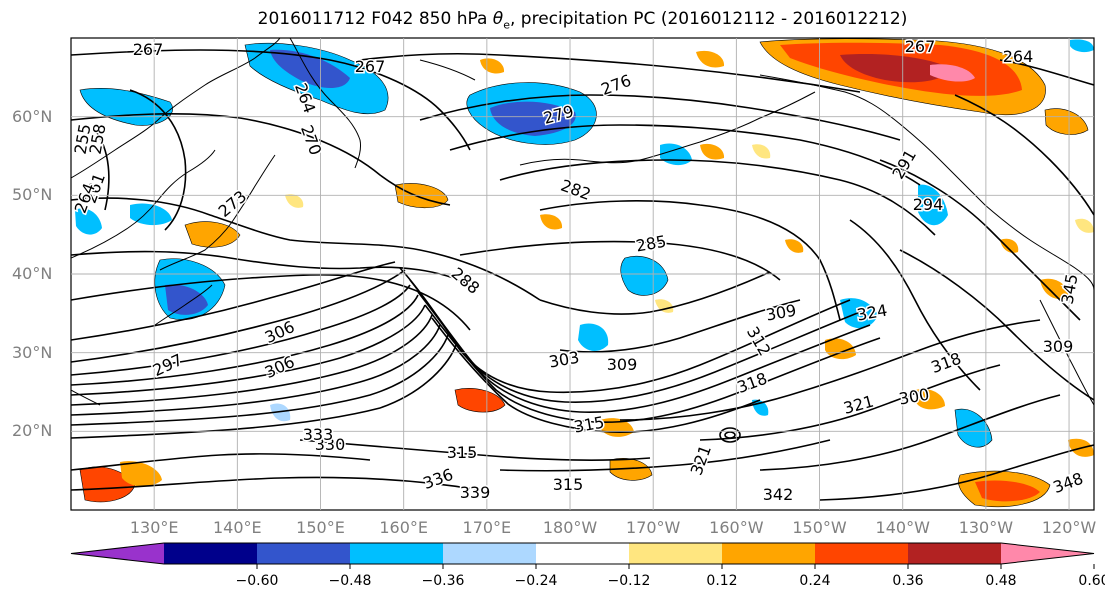 The width and height of the screenshot is (1105, 603). Describe the element at coordinates (575, 190) in the screenshot. I see `contour-label: 282` at that location.